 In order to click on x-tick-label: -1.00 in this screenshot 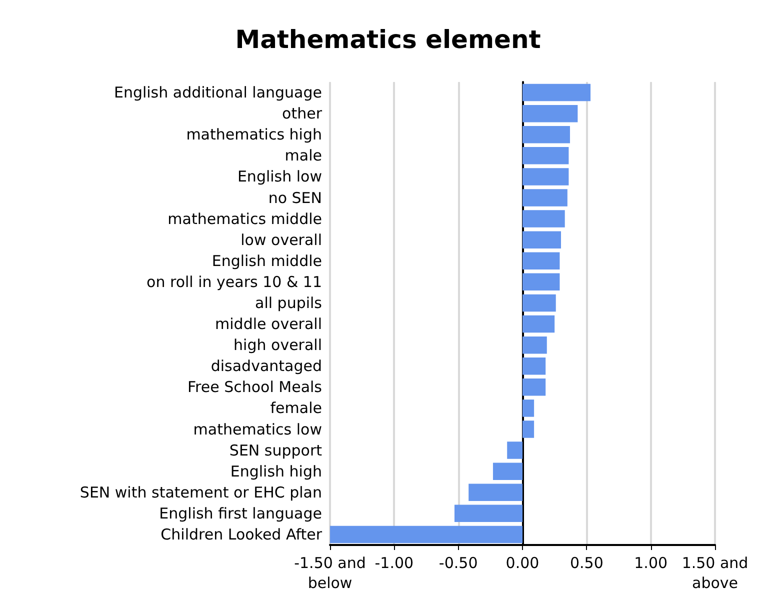, I will do `click(394, 563)`.